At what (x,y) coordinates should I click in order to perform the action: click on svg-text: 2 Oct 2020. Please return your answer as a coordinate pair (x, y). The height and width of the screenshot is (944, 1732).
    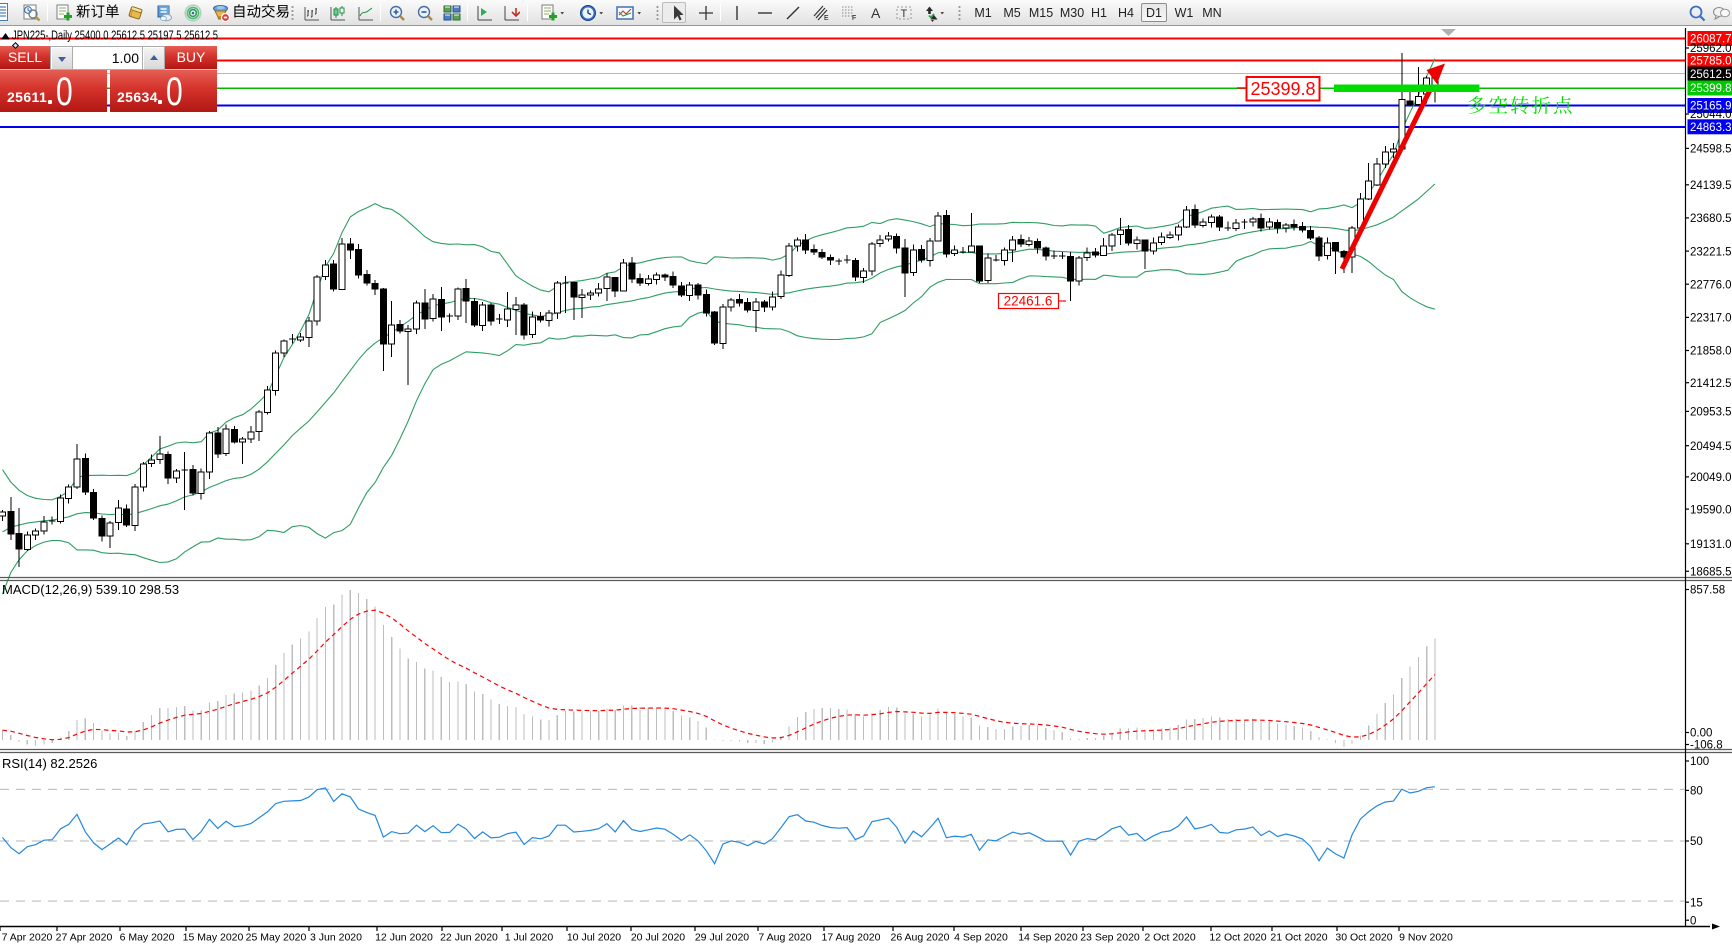
    Looking at the image, I should click on (1170, 938).